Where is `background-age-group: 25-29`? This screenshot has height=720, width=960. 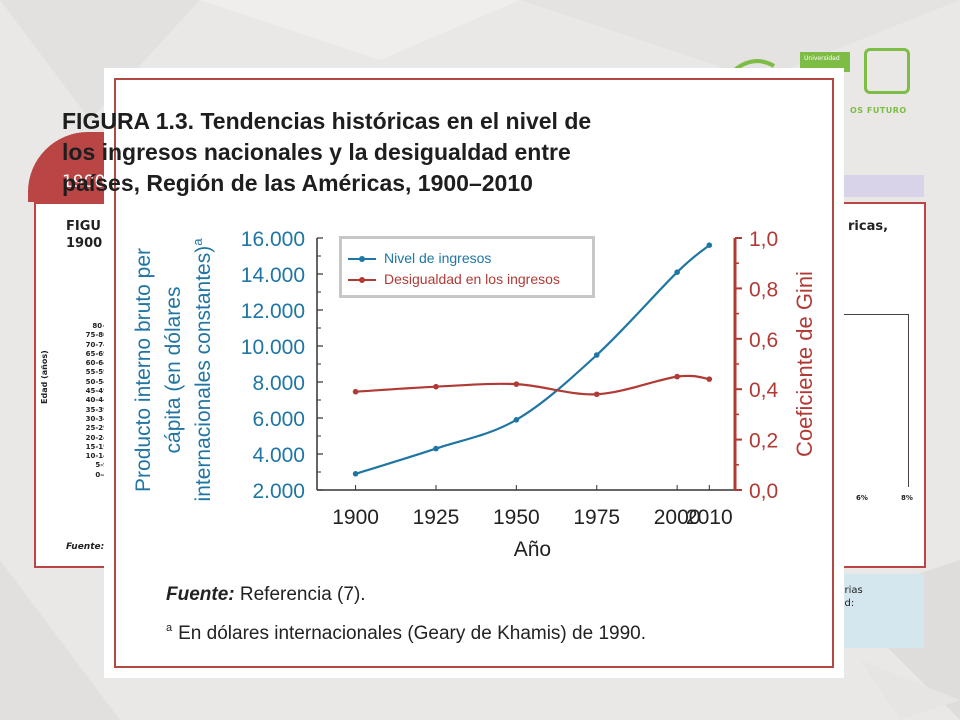 background-age-group: 25-29 is located at coordinates (96, 428).